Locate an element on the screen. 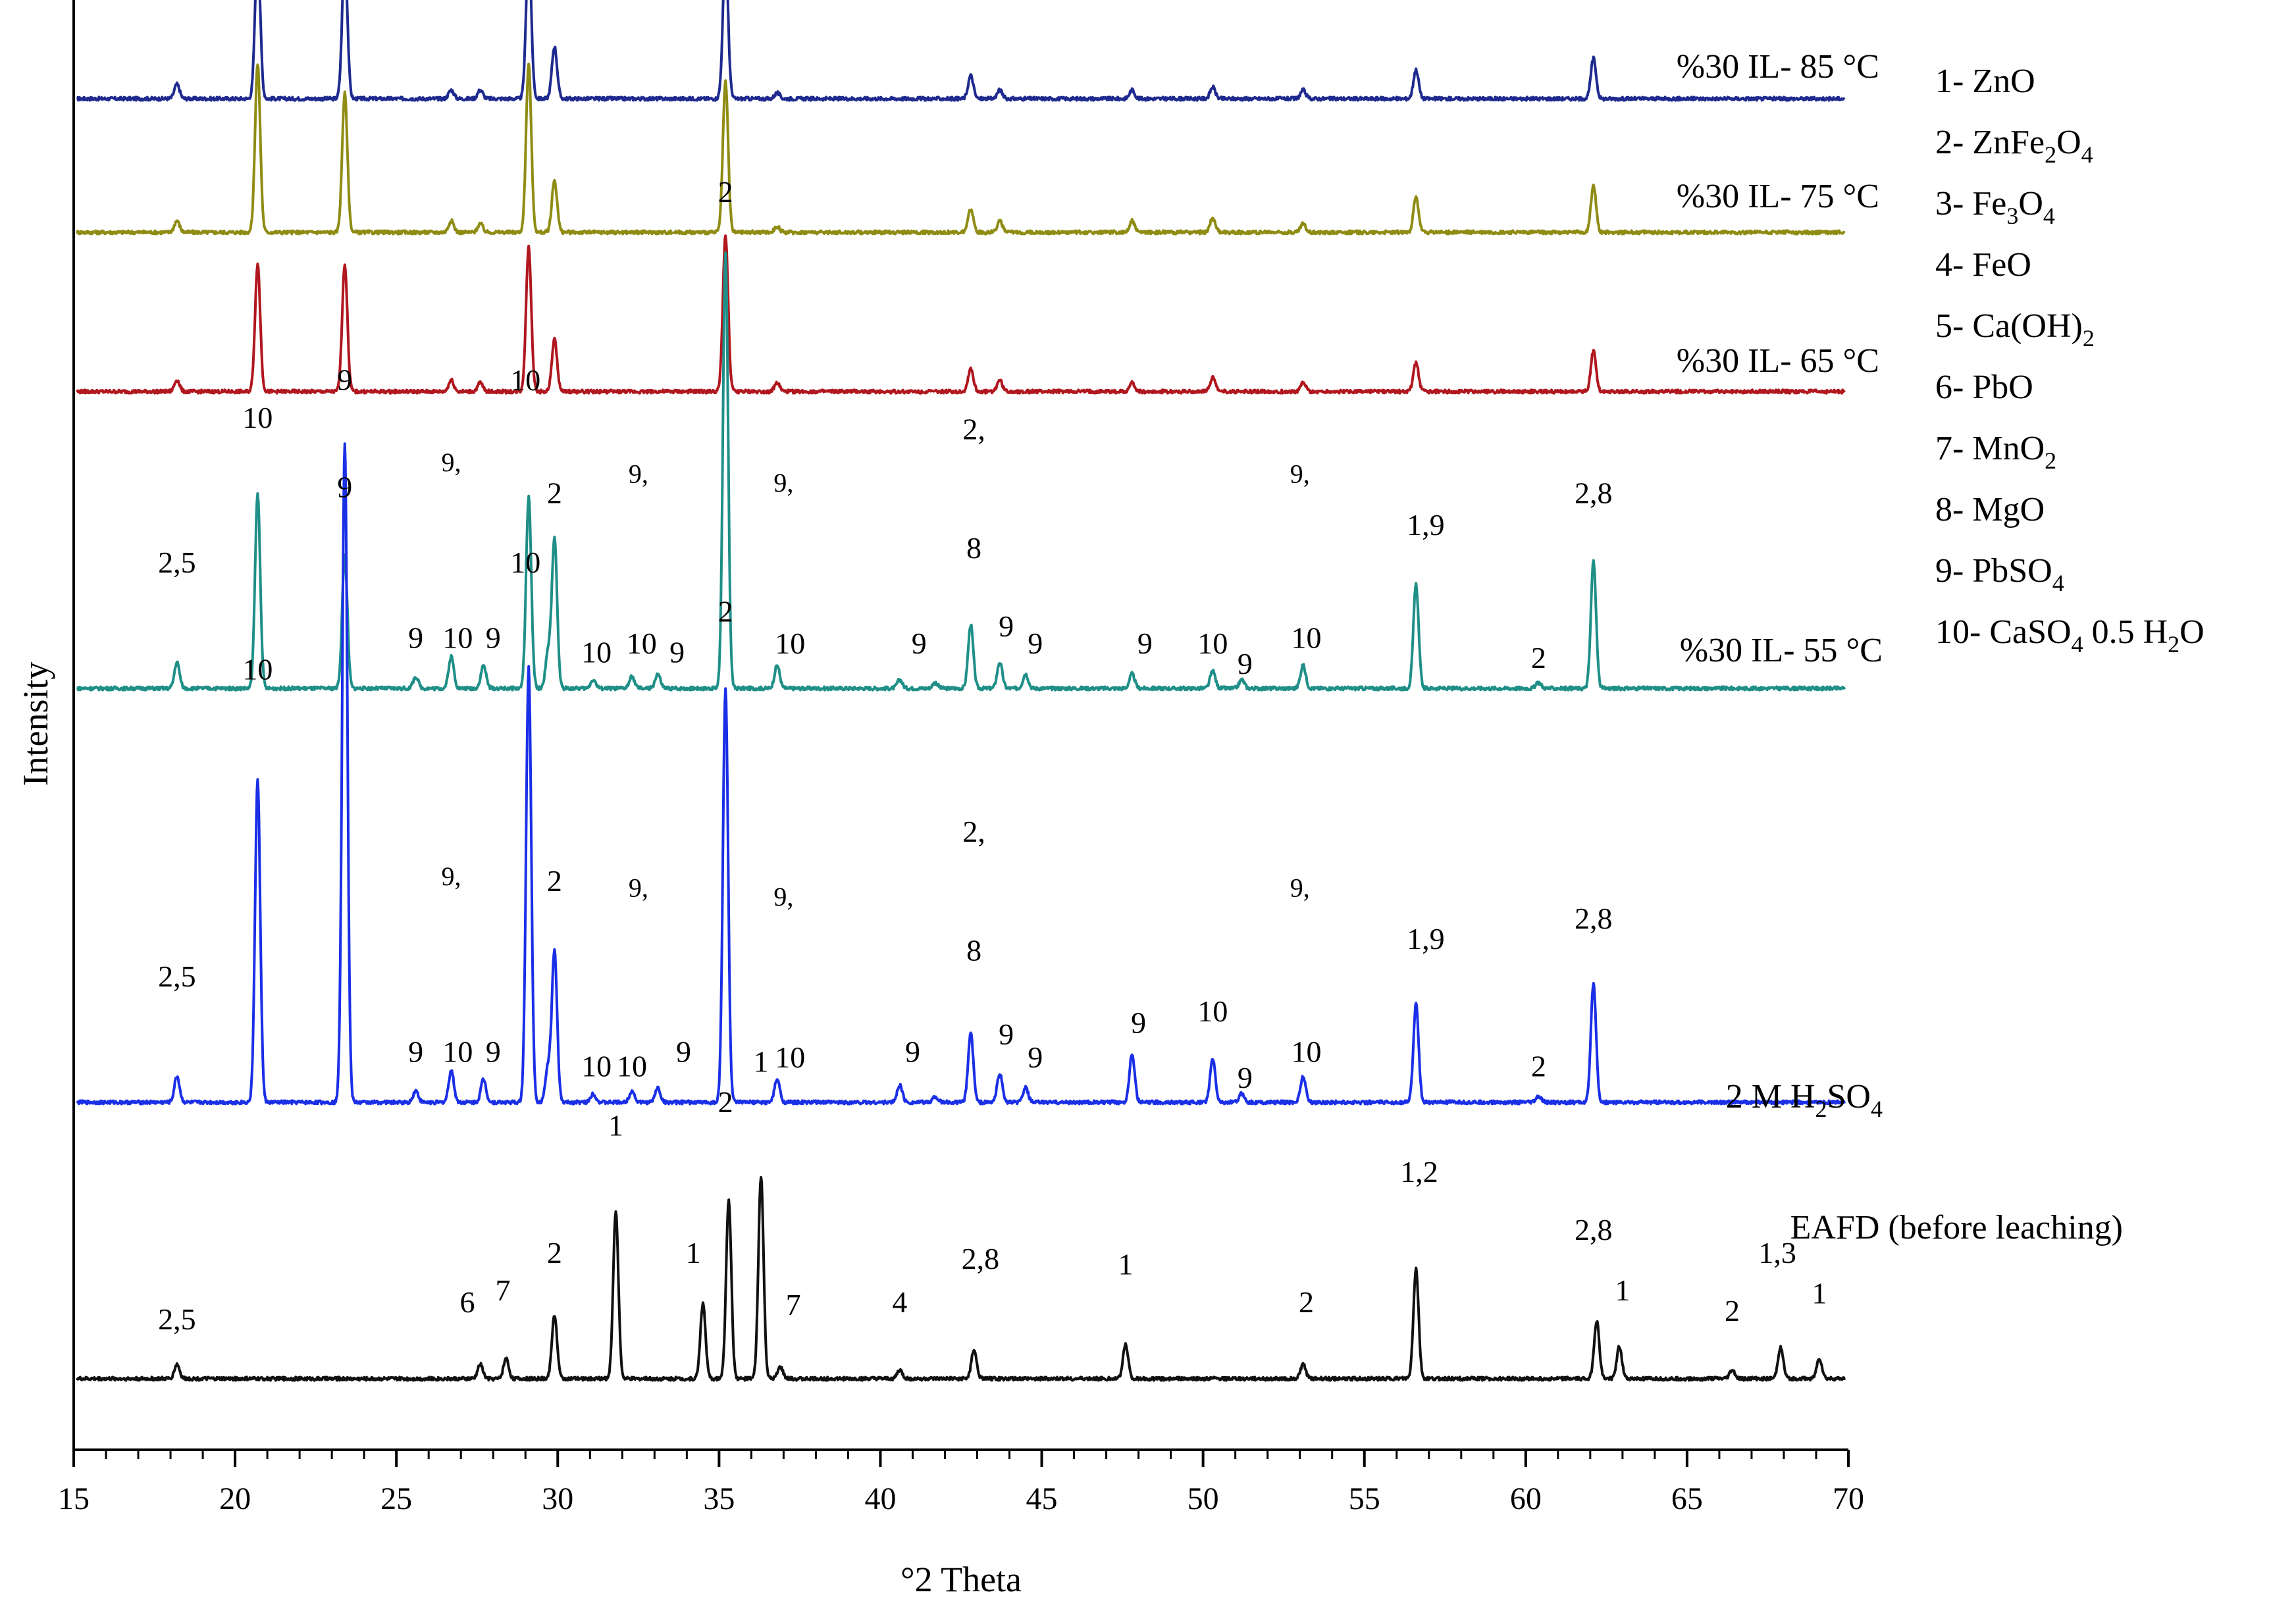 The height and width of the screenshot is (1613, 2296). series-name-label: %30 IL- 85 °C is located at coordinates (1778, 67).